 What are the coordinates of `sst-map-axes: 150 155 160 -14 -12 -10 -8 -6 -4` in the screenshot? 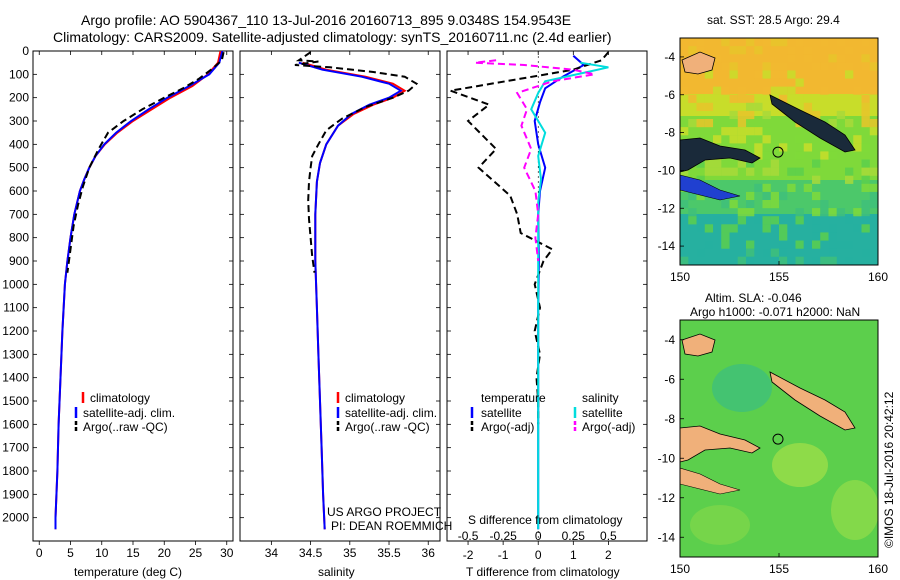 It's located at (773, 167).